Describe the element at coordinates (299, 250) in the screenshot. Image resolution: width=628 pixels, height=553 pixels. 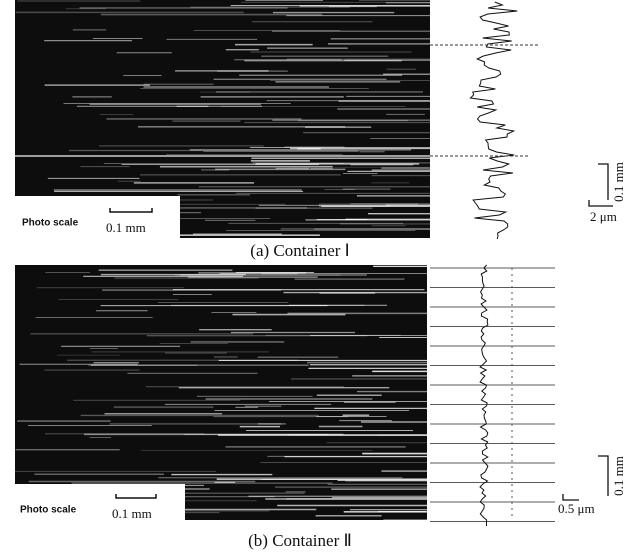
I see `caption: (a) Container Ⅰ` at that location.